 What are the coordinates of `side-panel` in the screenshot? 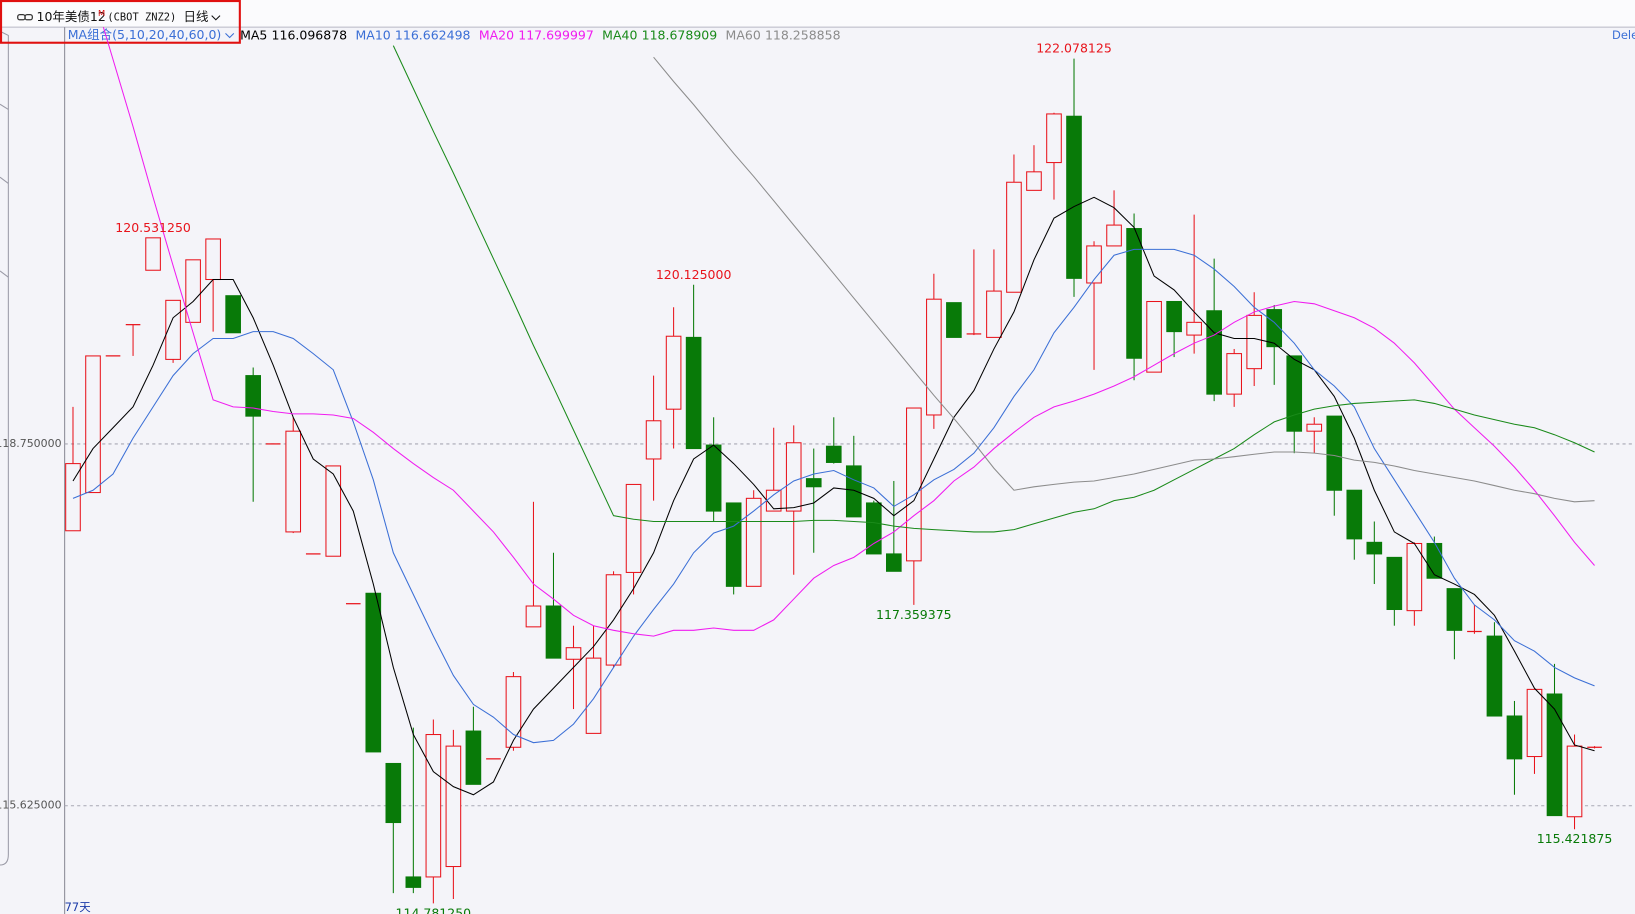 It's located at (4, 448).